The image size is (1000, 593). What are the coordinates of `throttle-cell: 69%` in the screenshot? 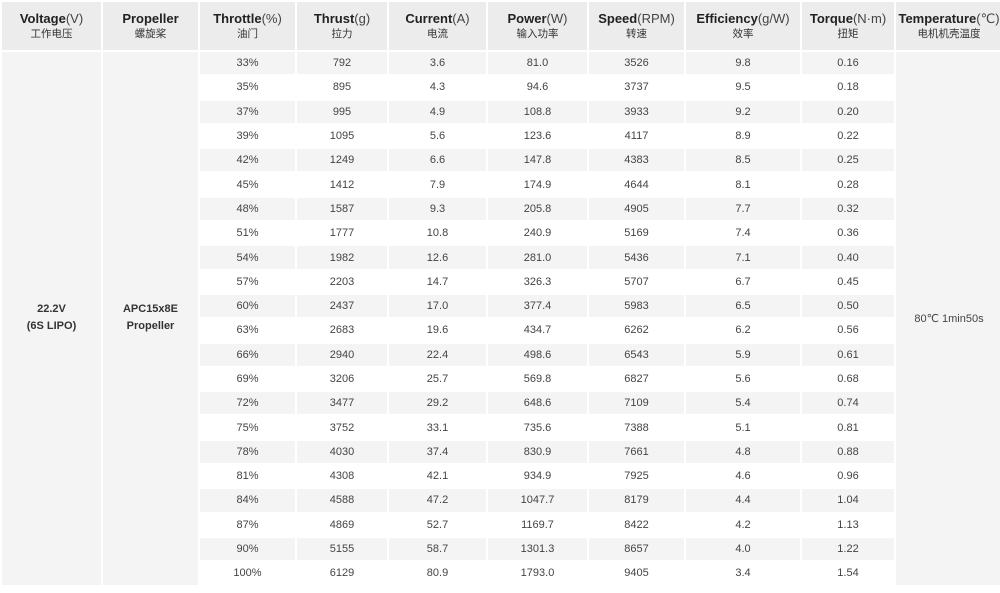 It's located at (247, 379).